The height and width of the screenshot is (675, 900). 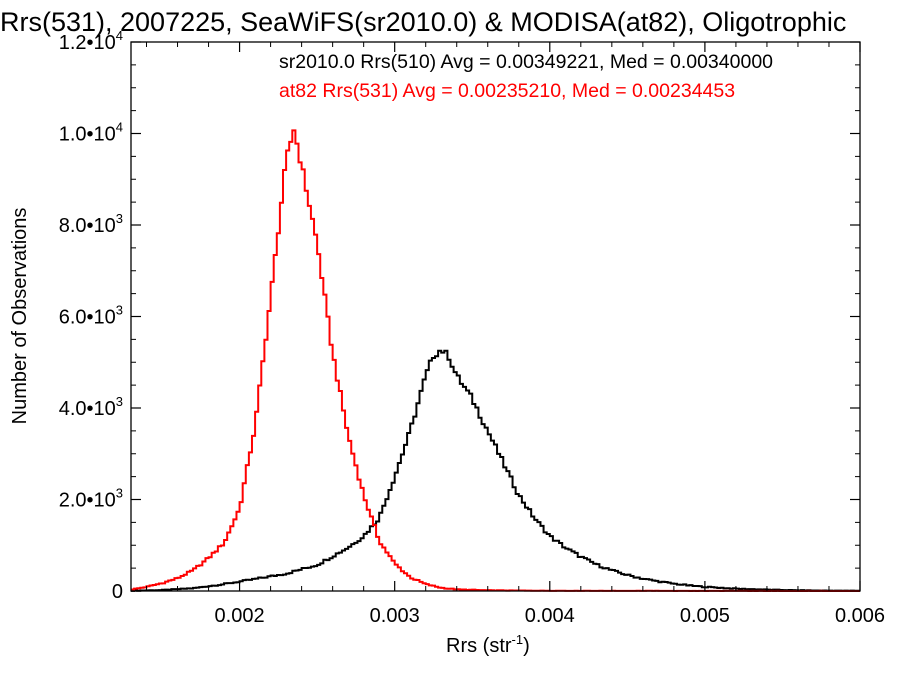 What do you see at coordinates (87, 43) in the screenshot?
I see `y-tick-mantissa: 1.2•10` at bounding box center [87, 43].